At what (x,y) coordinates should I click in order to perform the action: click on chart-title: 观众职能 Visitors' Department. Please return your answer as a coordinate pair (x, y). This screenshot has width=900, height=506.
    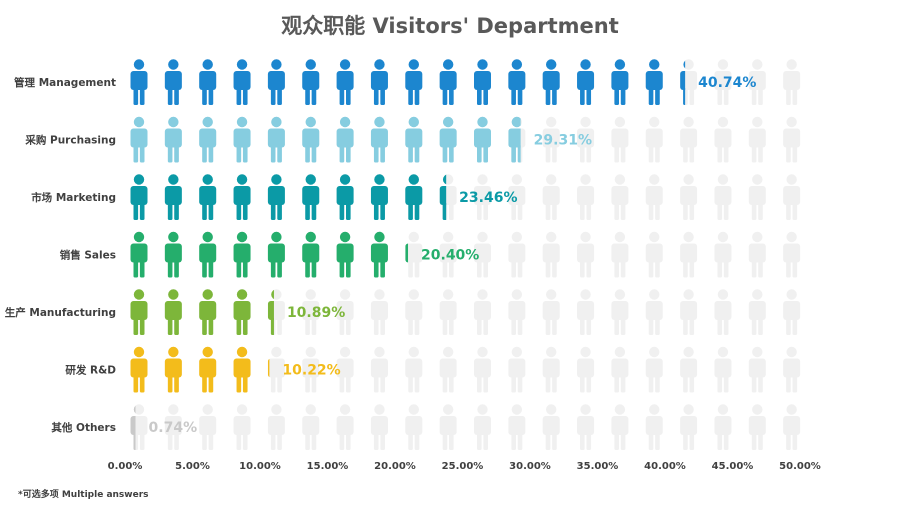
    Looking at the image, I should click on (450, 26).